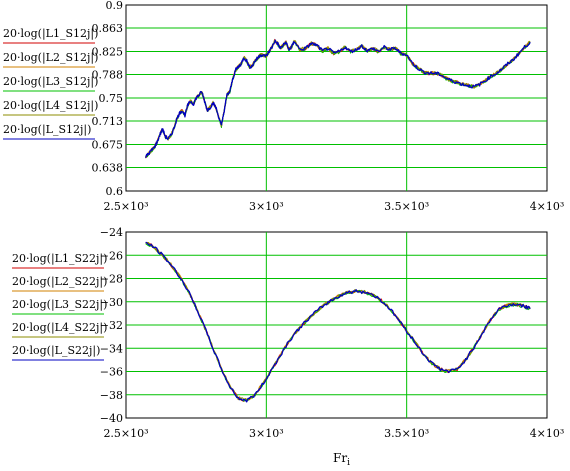  What do you see at coordinates (111, 395) in the screenshot?
I see `y-tick-label: −38` at bounding box center [111, 395].